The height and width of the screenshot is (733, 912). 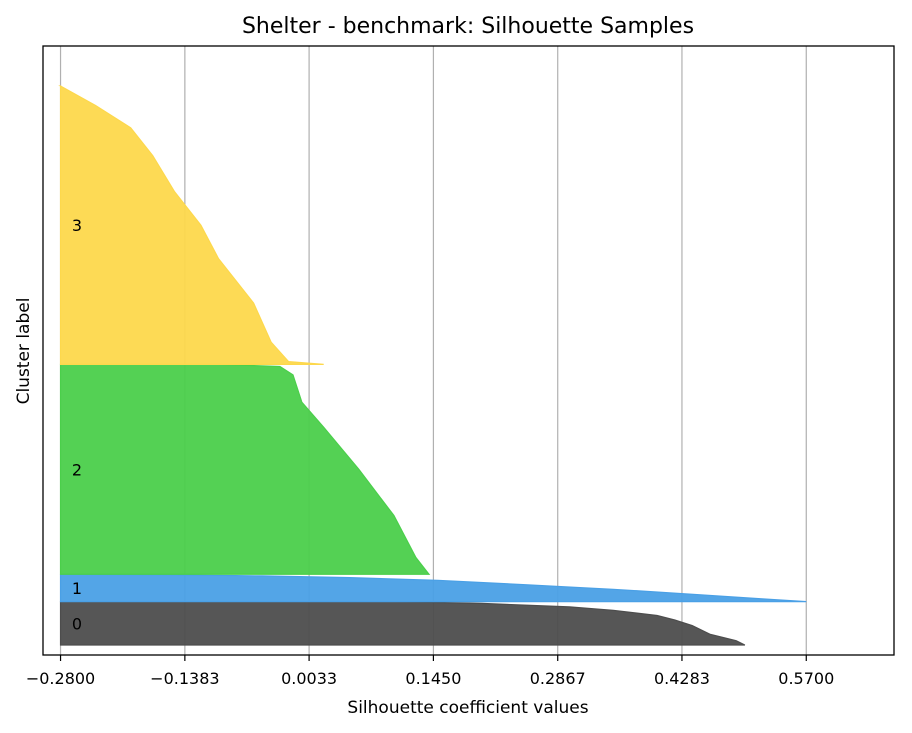 I want to click on y-axis-label: Cluster label, so click(x=24, y=351).